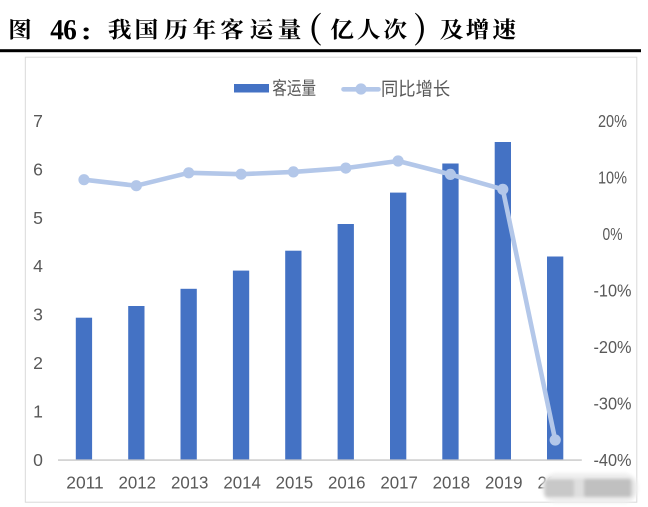  I want to click on svg-text: -40%, so click(613, 460).